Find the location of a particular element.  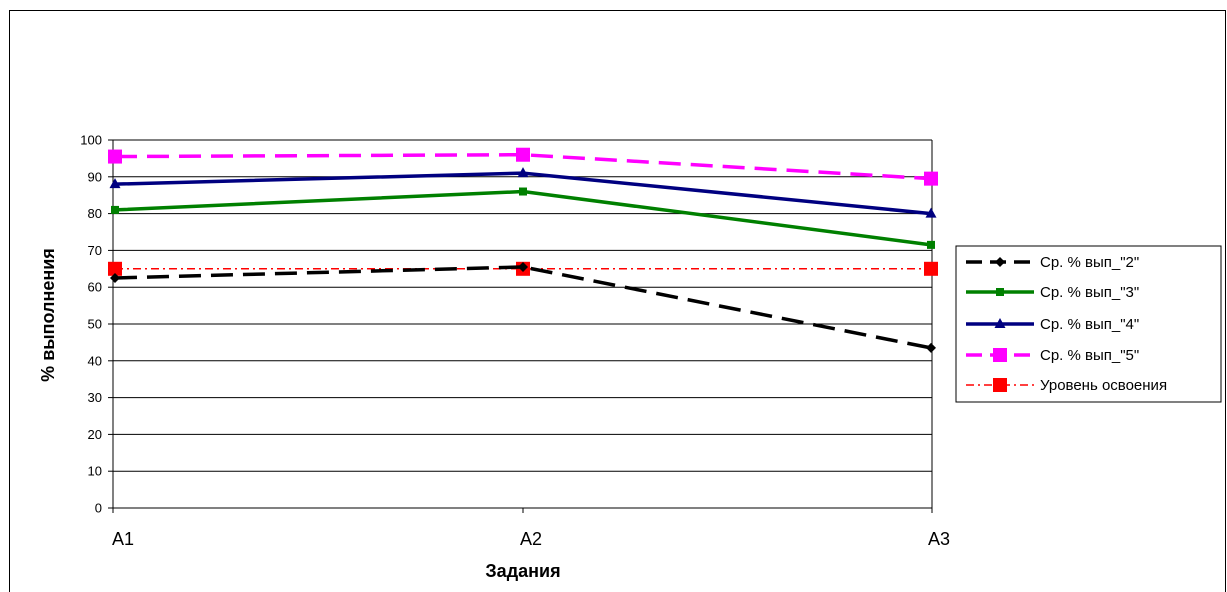

y-tick-label: 100 is located at coordinates (91, 140).